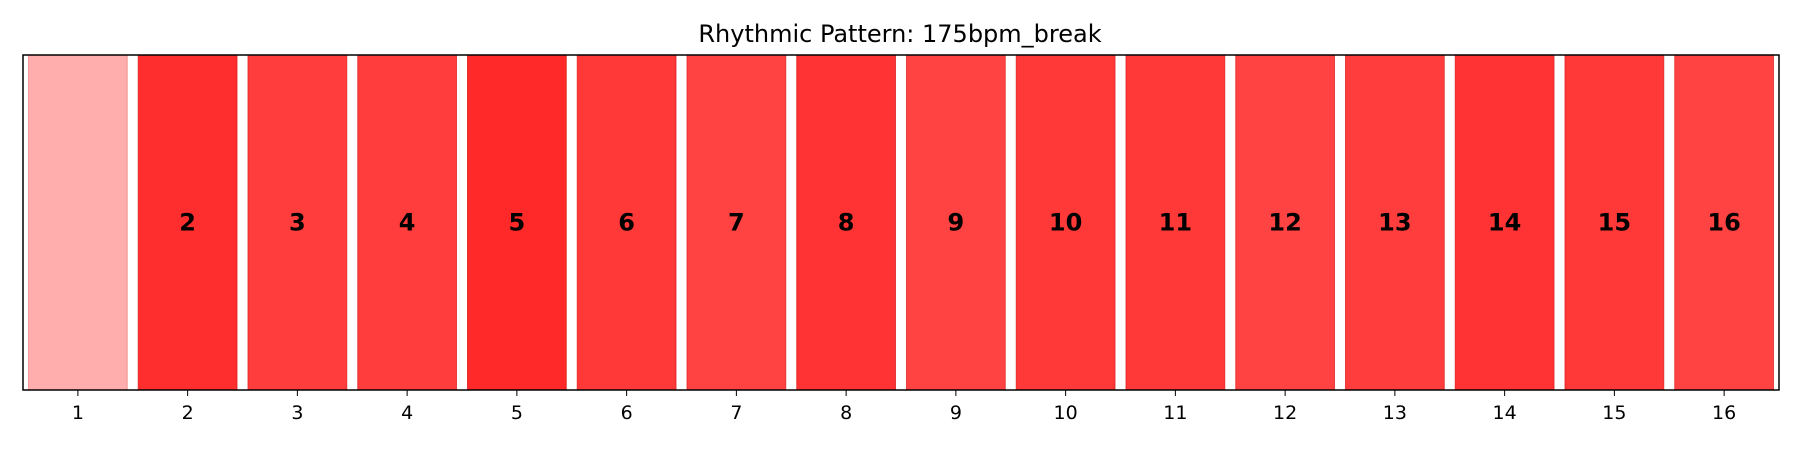  What do you see at coordinates (956, 413) in the screenshot?
I see `x-tick-label-9: 9` at bounding box center [956, 413].